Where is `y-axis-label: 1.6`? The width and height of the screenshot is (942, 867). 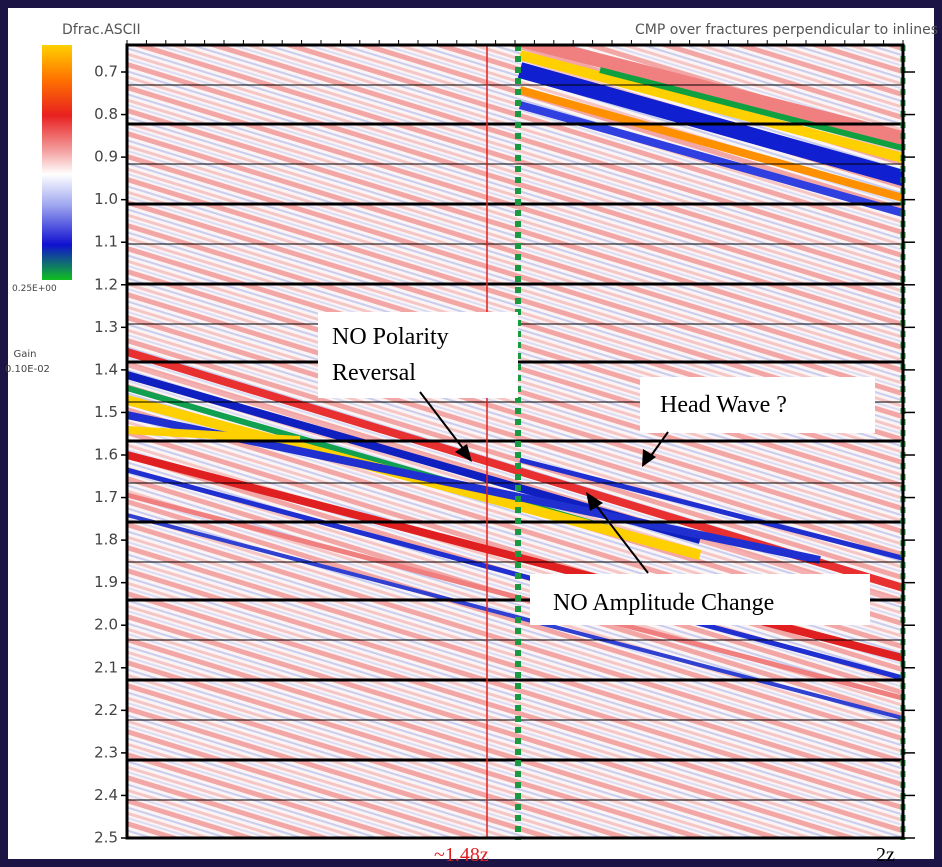 y-axis-label: 1.6 is located at coordinates (106, 455).